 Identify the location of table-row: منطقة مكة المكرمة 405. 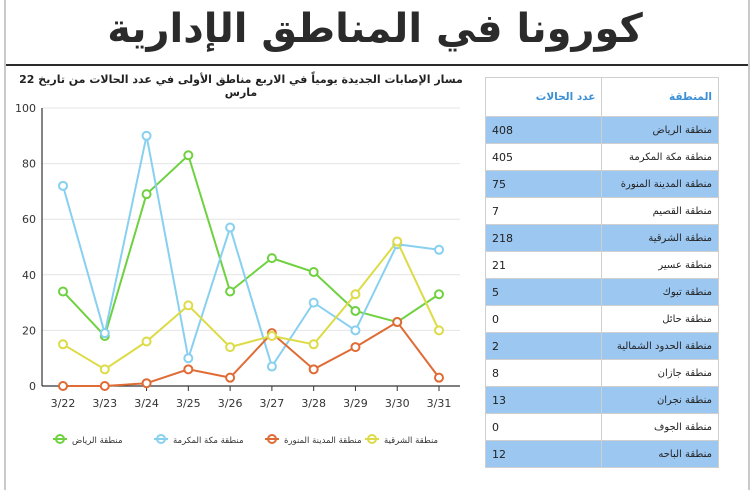
(601, 157).